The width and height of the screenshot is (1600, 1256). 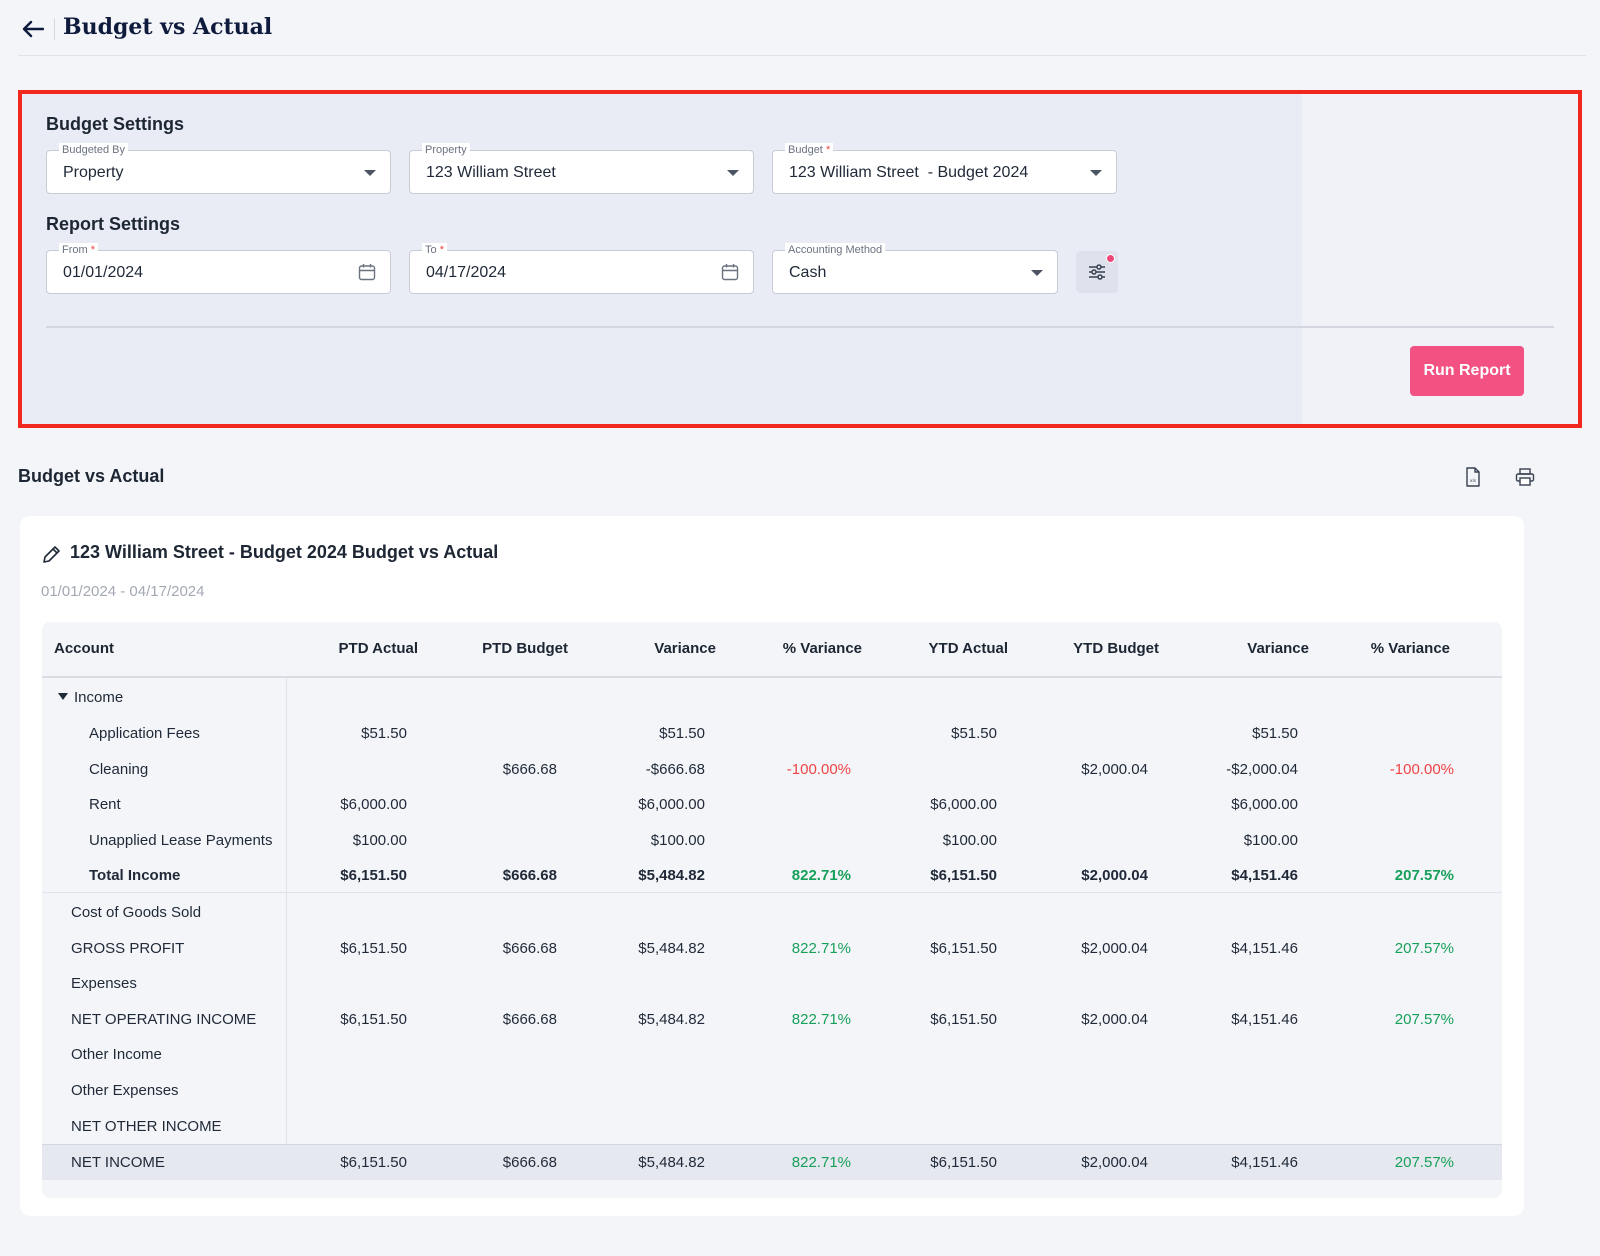 I want to click on account-name: Cleaning, so click(x=119, y=769).